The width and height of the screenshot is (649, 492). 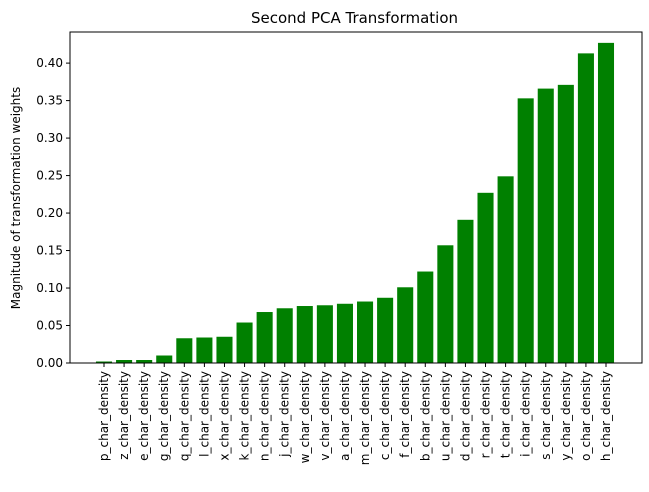 What do you see at coordinates (365, 332) in the screenshot?
I see `bar-m_char_density` at bounding box center [365, 332].